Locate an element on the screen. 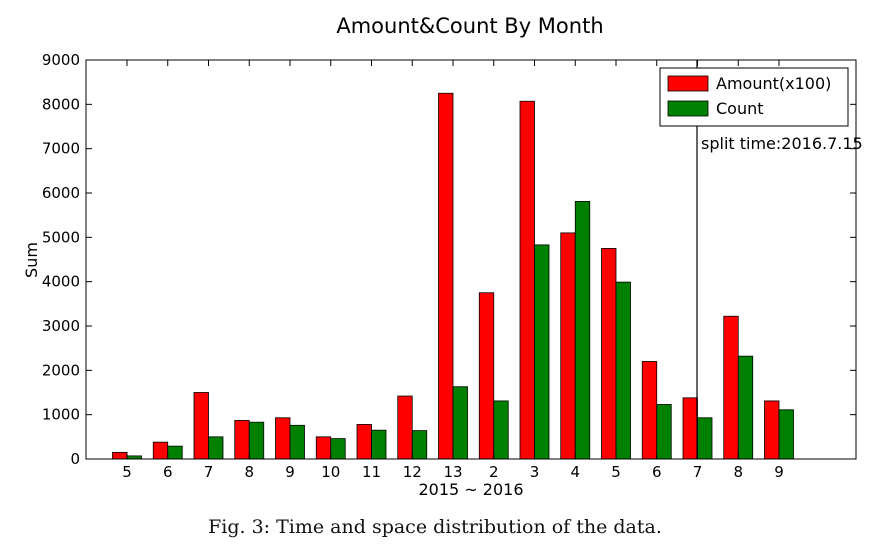 This screenshot has width=870, height=545. x-tick-label: 4 is located at coordinates (575, 472).